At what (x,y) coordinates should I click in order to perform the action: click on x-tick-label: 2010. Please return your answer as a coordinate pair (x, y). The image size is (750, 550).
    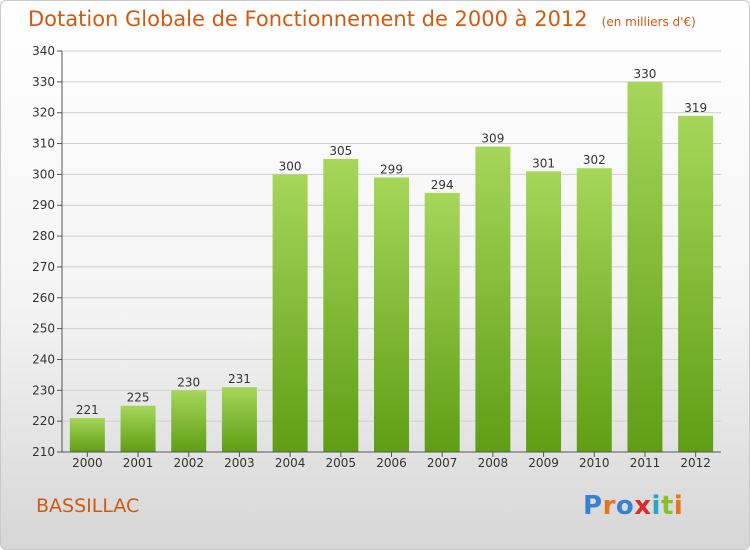
    Looking at the image, I should click on (594, 463).